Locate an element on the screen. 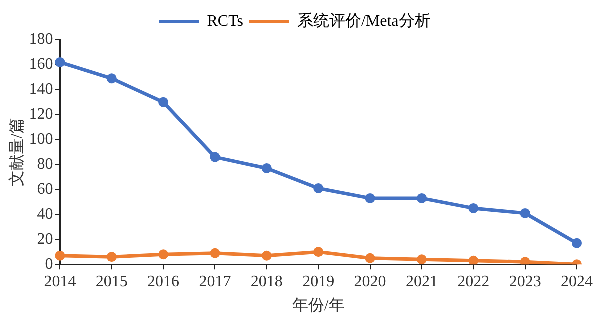 The width and height of the screenshot is (604, 326). y-tick-label: 160 is located at coordinates (41, 65).